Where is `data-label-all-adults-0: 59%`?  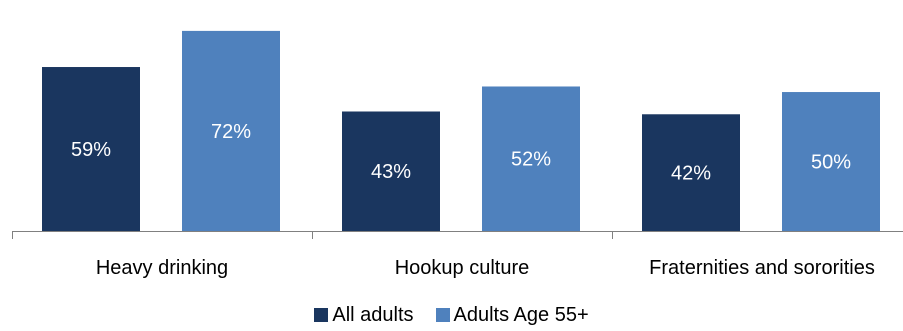 data-label-all-adults-0: 59% is located at coordinates (91, 150).